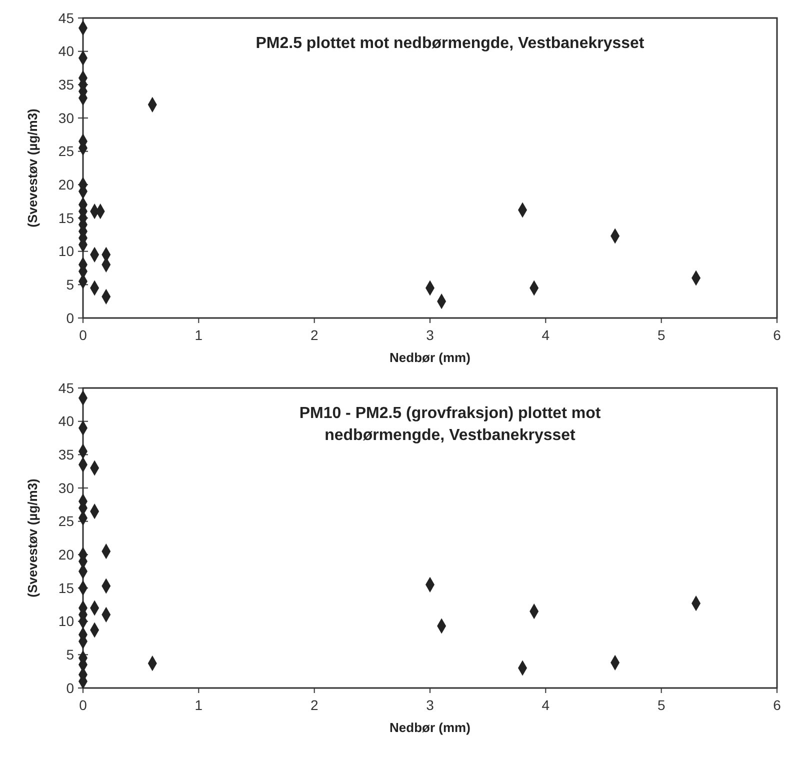 This screenshot has height=770, width=795. I want to click on text: PM2.5 plottet mot nedbørmengde, Vestbanekrysset, so click(450, 43).